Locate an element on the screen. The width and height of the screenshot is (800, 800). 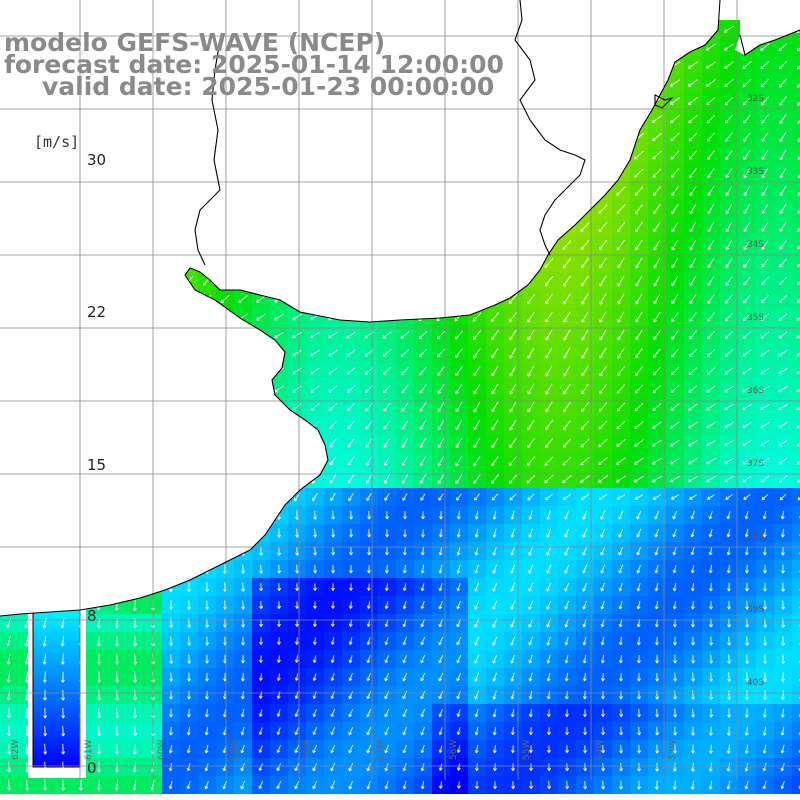
colorbar-unit: [m/s] is located at coordinates (57, 142).